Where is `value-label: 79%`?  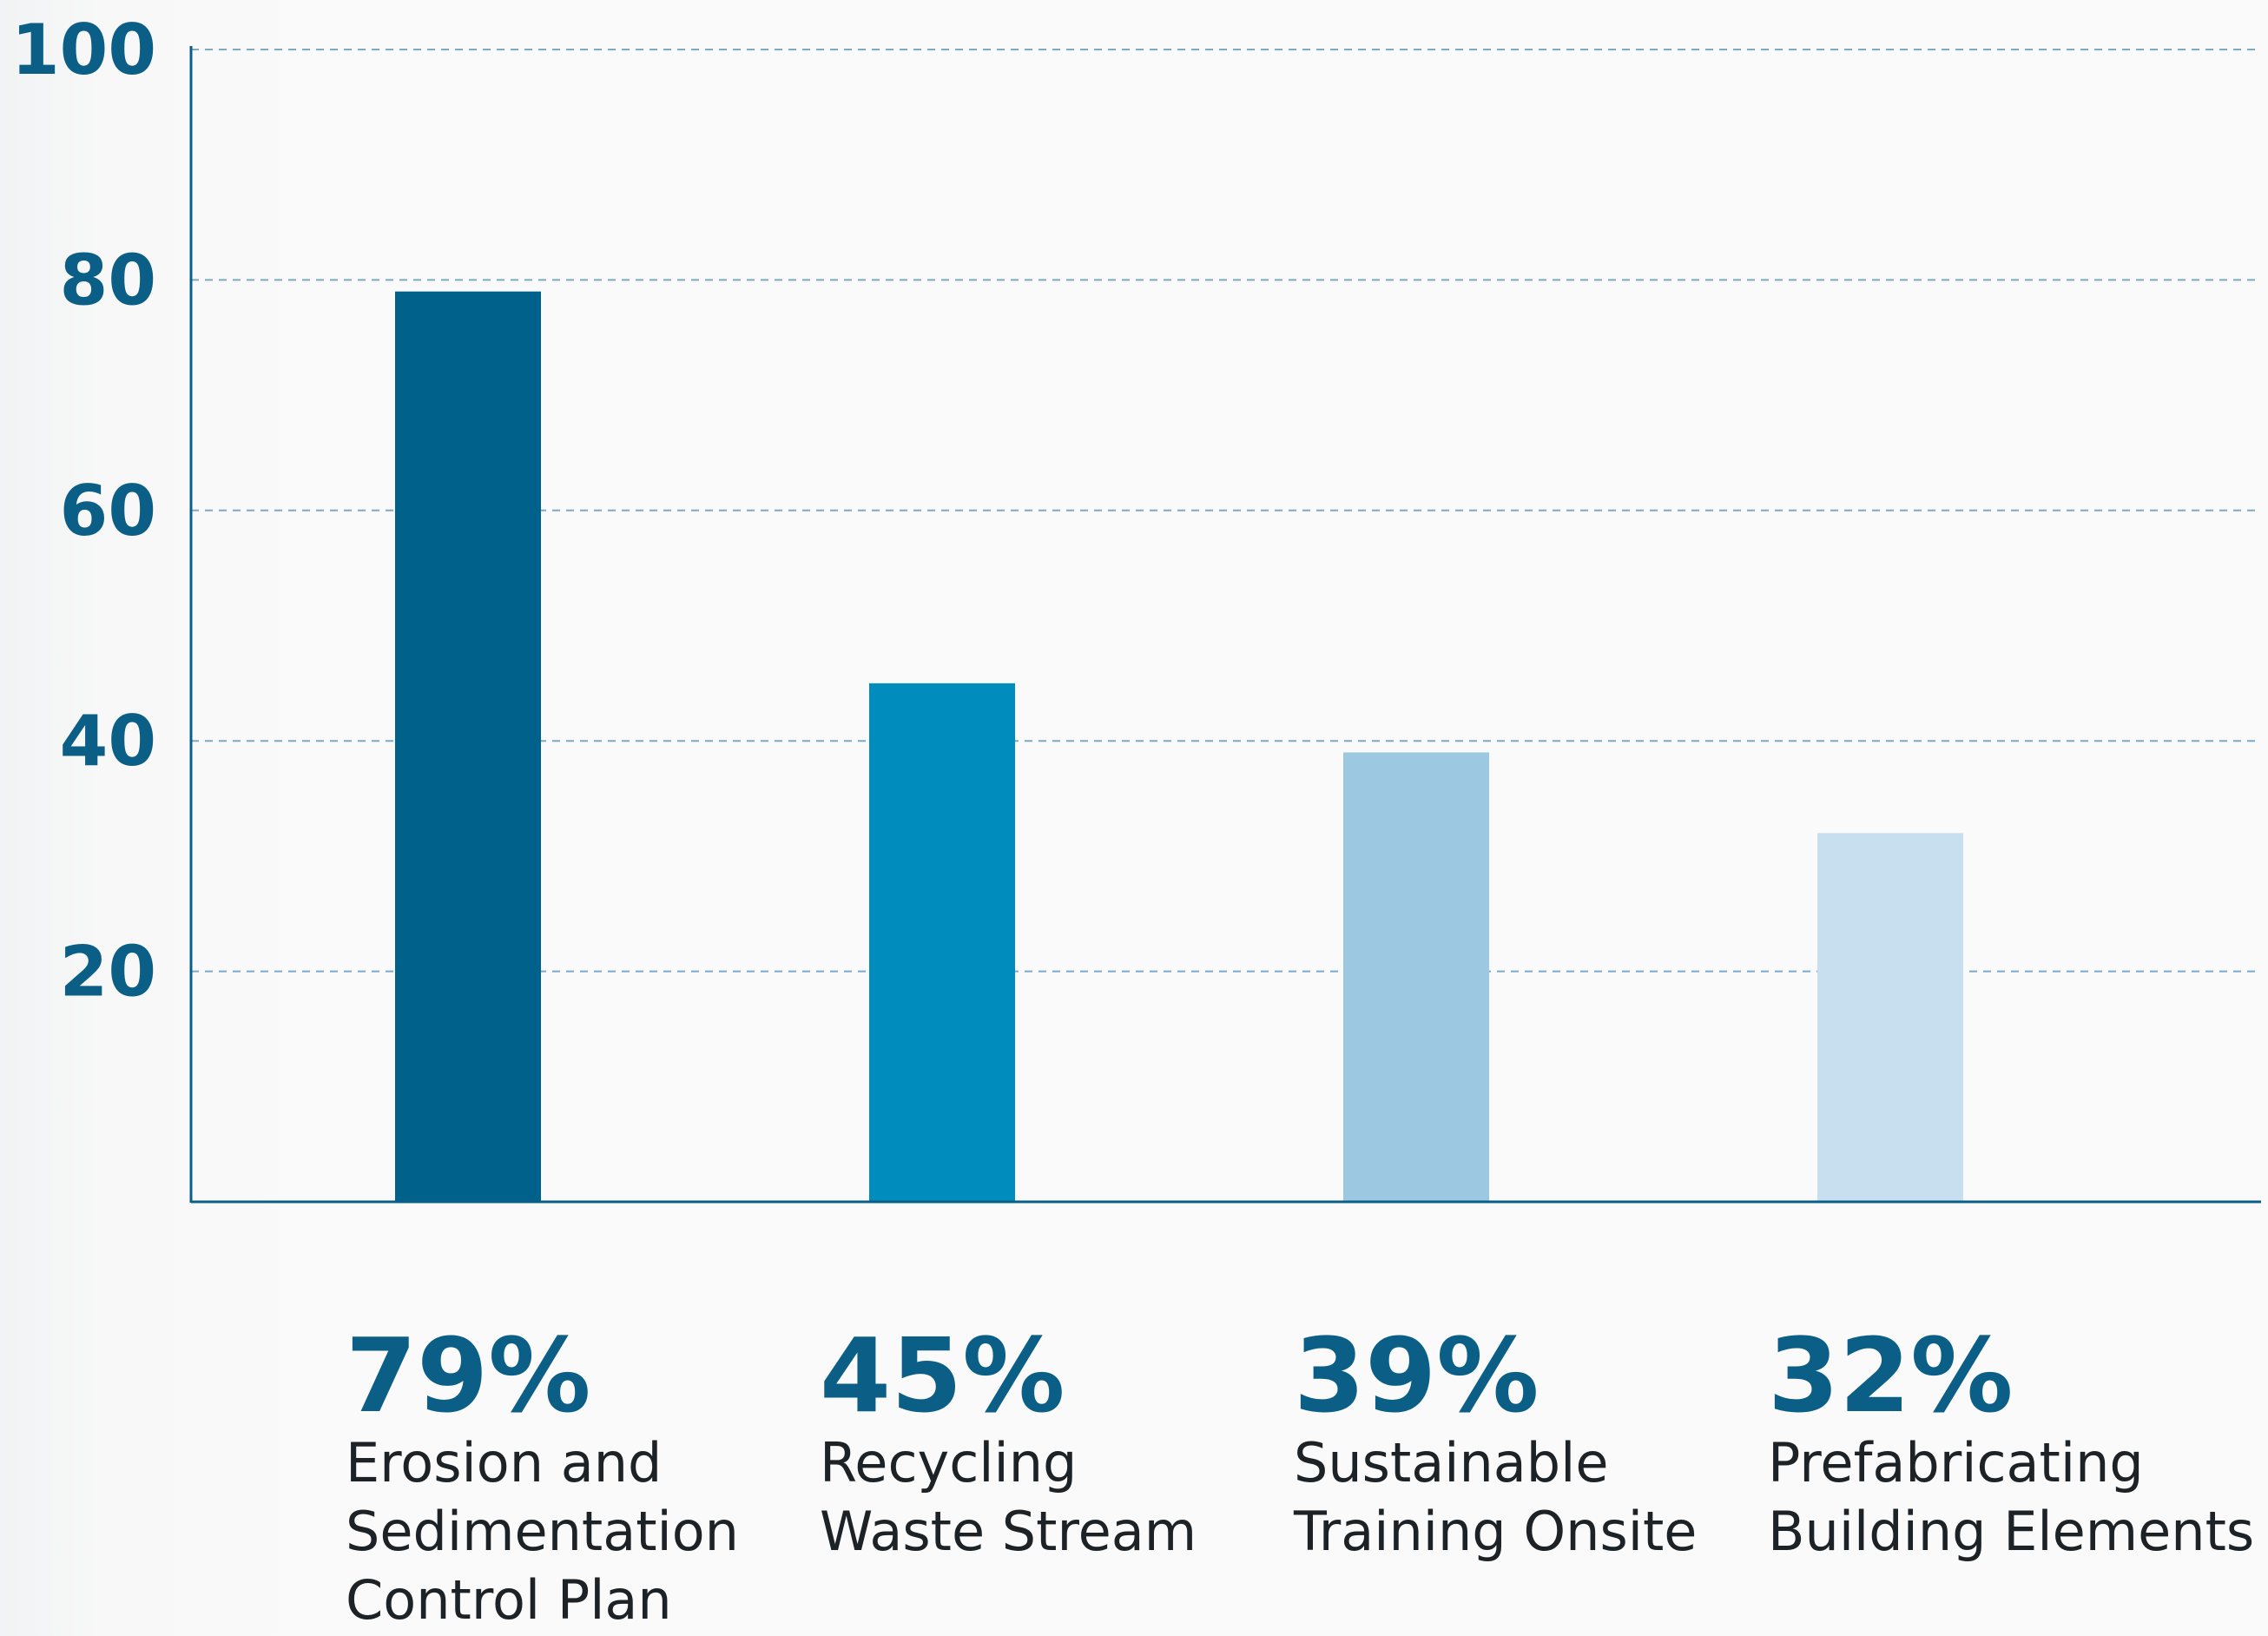
value-label: 79% is located at coordinates (468, 1375).